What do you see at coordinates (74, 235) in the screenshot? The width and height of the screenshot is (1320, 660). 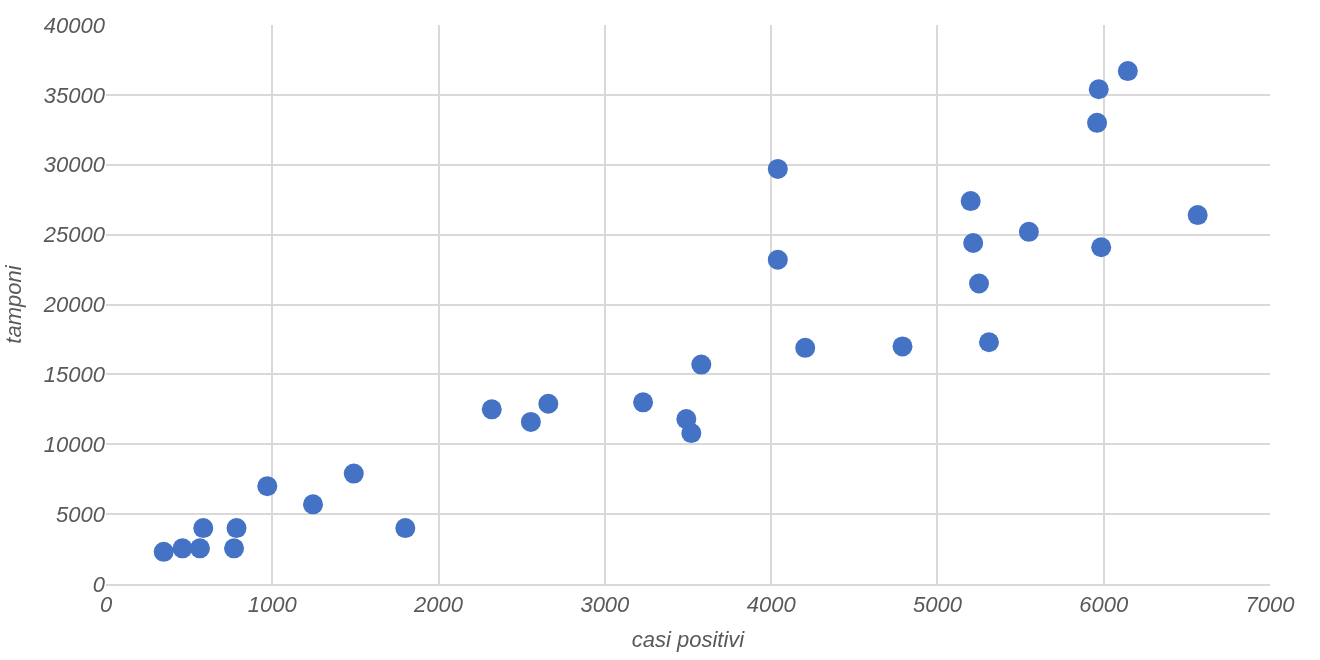 I see `y-tick-label: 25000` at bounding box center [74, 235].